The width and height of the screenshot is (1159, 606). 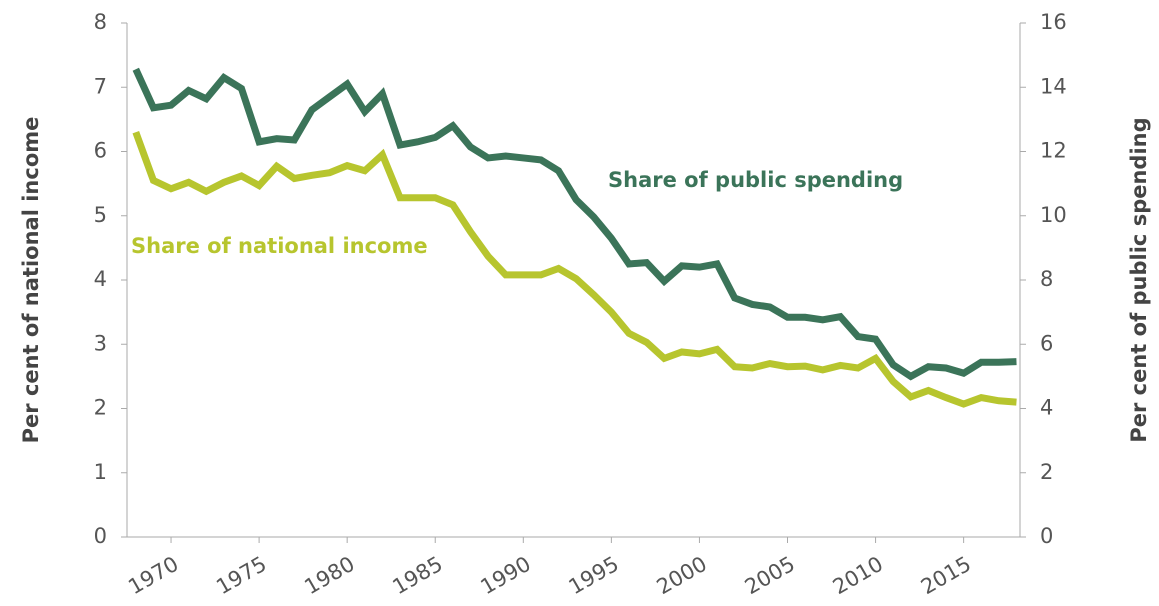 I want to click on x-tick-label: 1980, so click(x=329, y=576).